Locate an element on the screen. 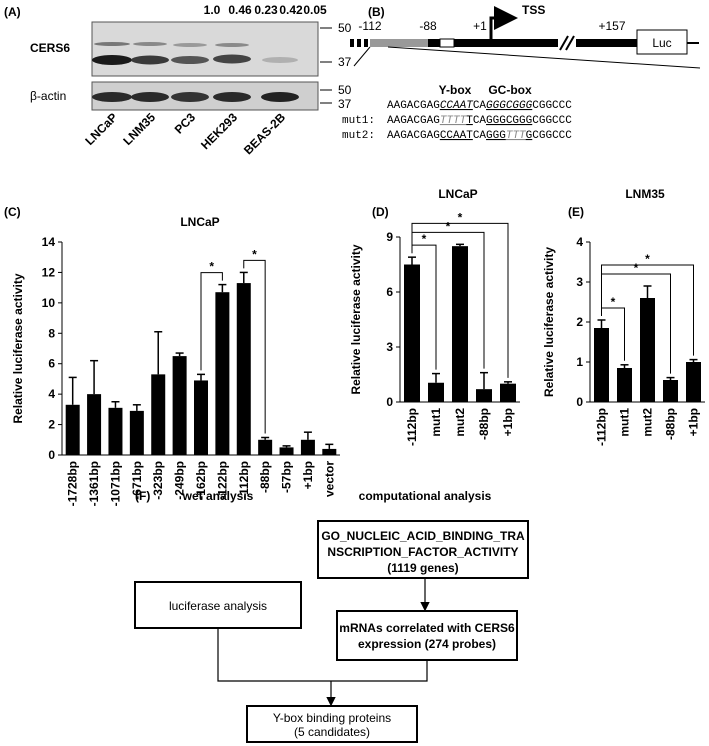 Image resolution: width=709 pixels, height=746 pixels. box-text: (5 candidates) is located at coordinates (332, 732).